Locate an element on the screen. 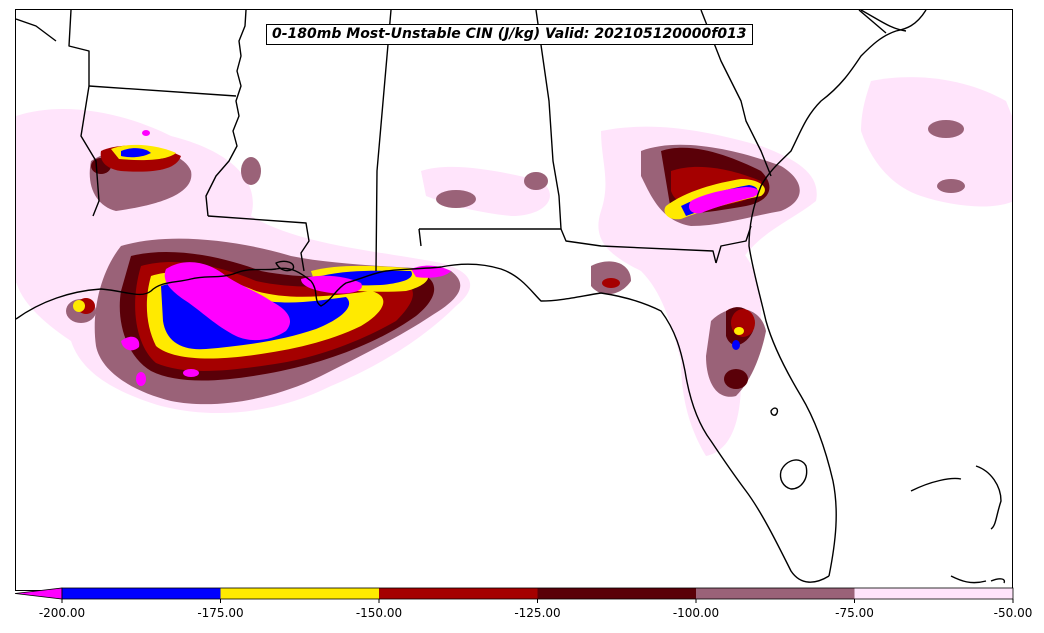 This screenshot has width=1044, height=633. colorbar-tick-label: -100.00 is located at coordinates (696, 613).